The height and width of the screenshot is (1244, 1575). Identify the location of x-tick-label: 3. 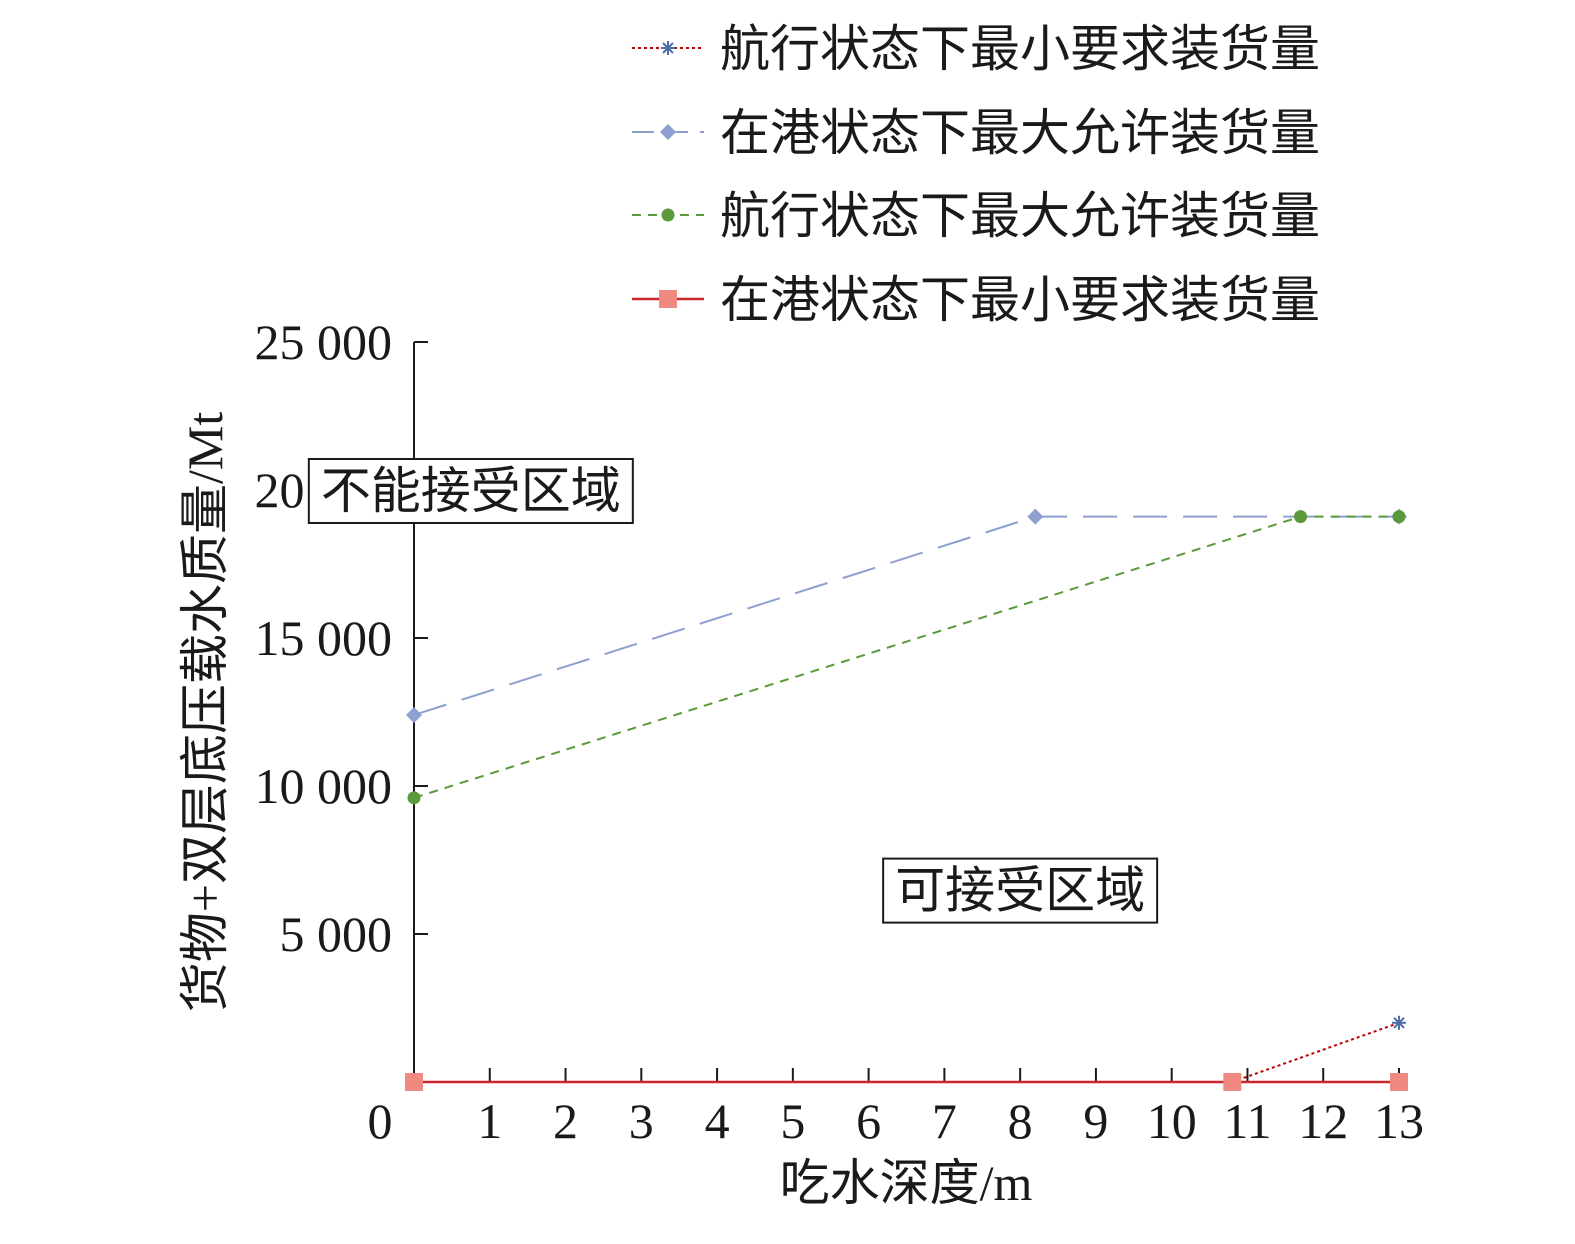
(641, 1121).